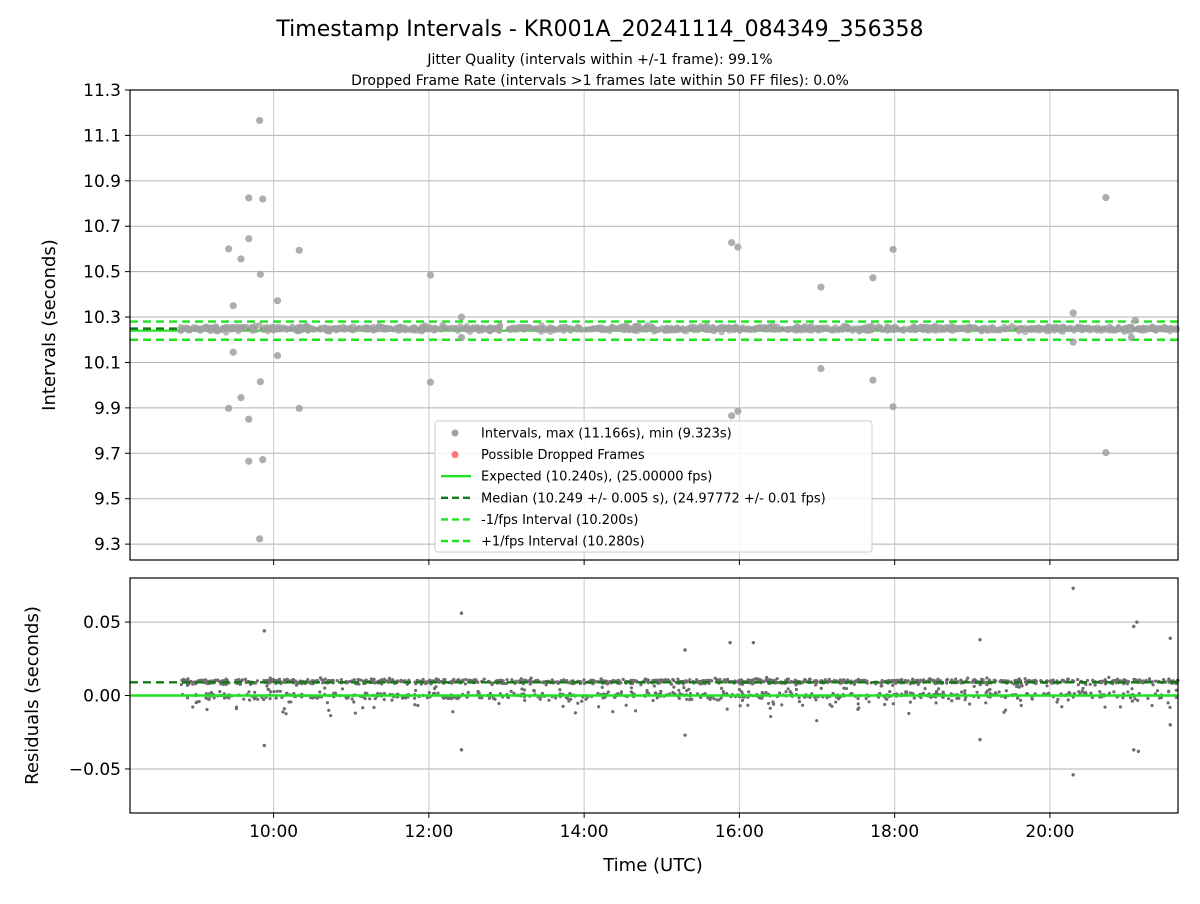  What do you see at coordinates (596, 477) in the screenshot?
I see `legend-label: Expected (10.240s), (25.00000 fps)` at bounding box center [596, 477].